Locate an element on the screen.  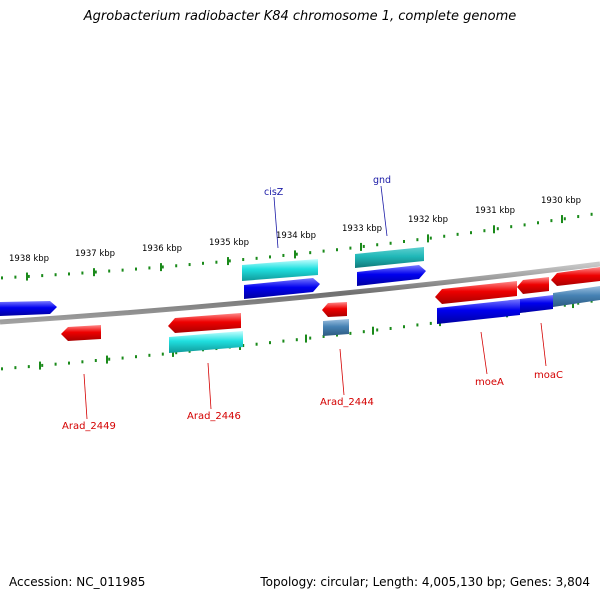
gene-other-steel is located at coordinates (576, 296).